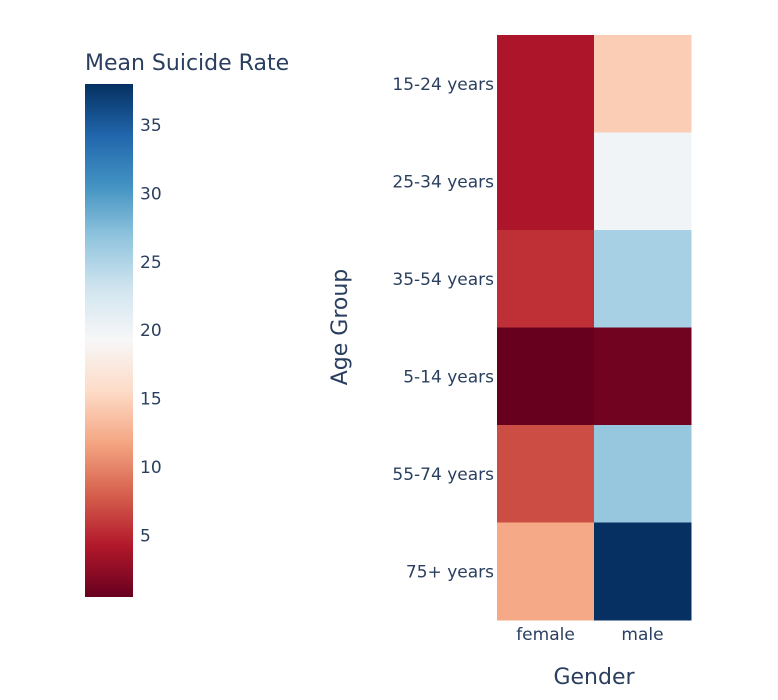 The height and width of the screenshot is (700, 778). I want to click on colorbar-tick-label: 20, so click(151, 331).